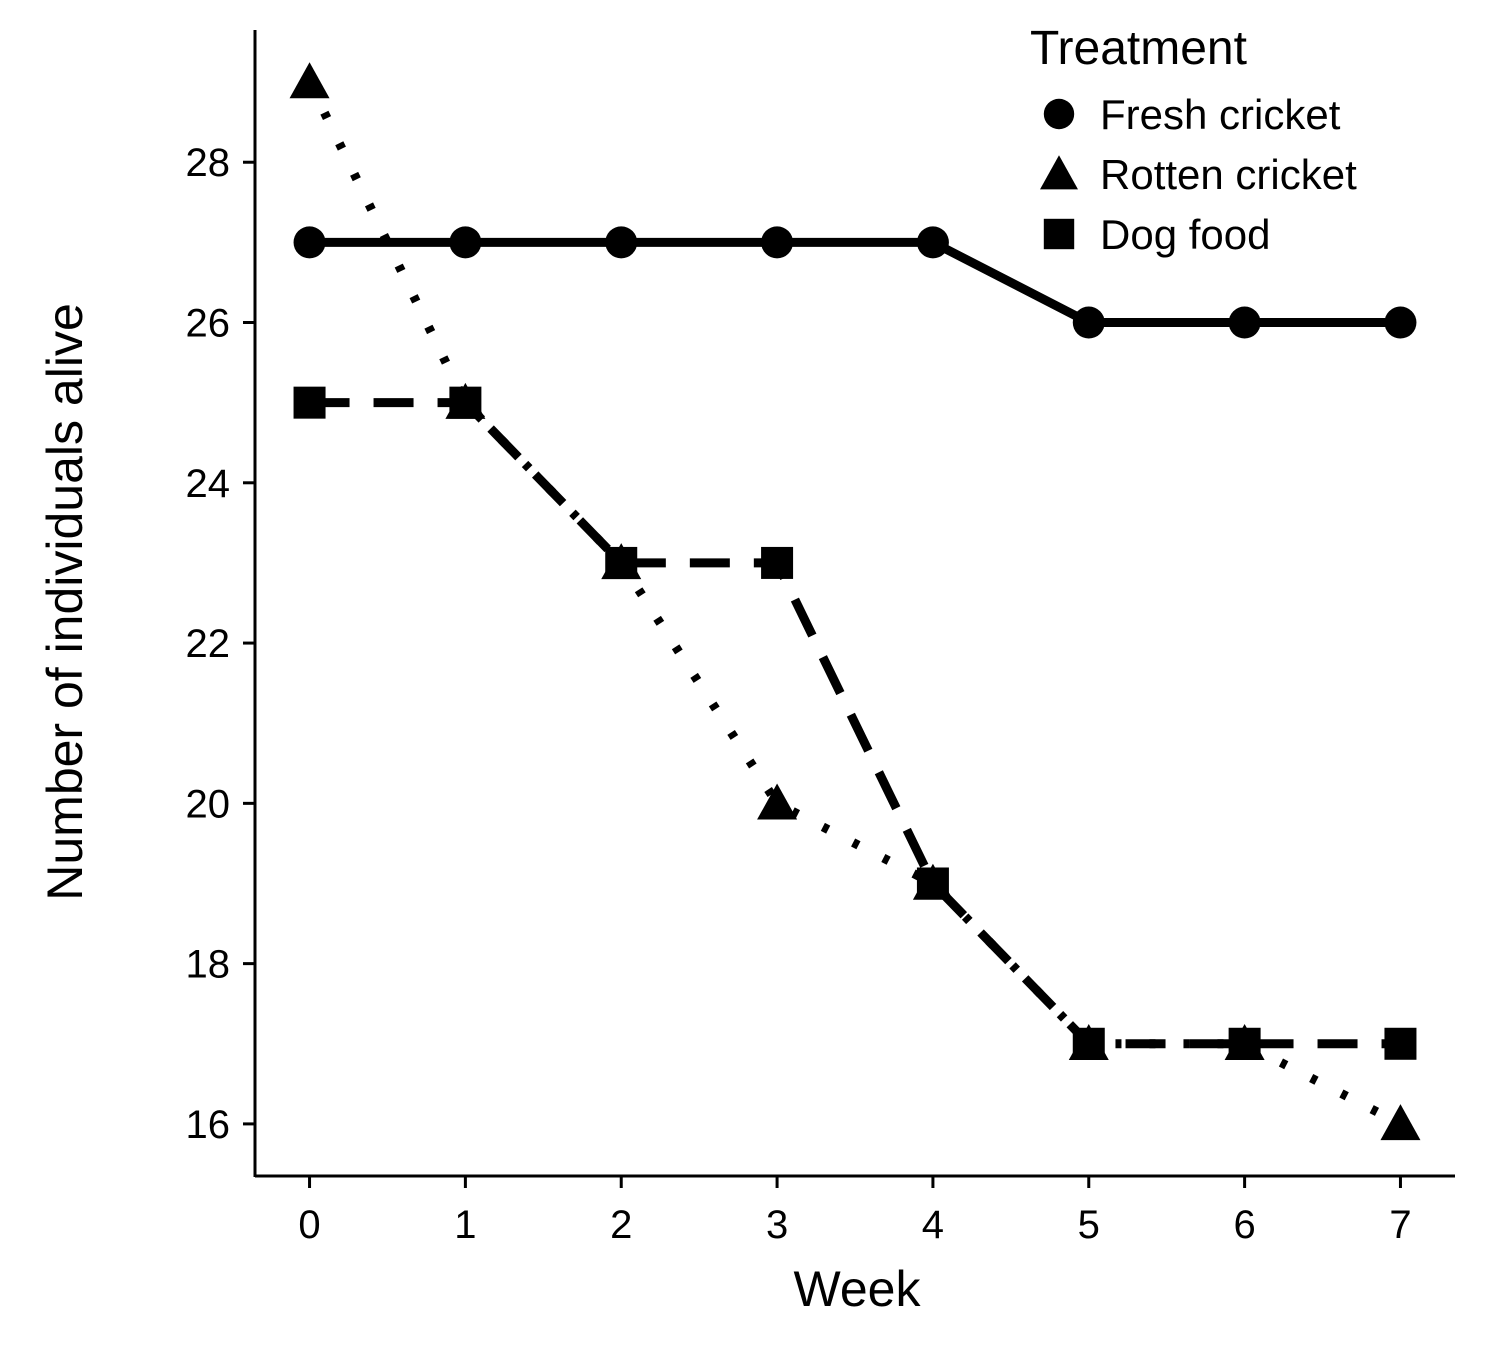 This screenshot has height=1350, width=1485. I want to click on y-tick-label: 26, so click(208, 324).